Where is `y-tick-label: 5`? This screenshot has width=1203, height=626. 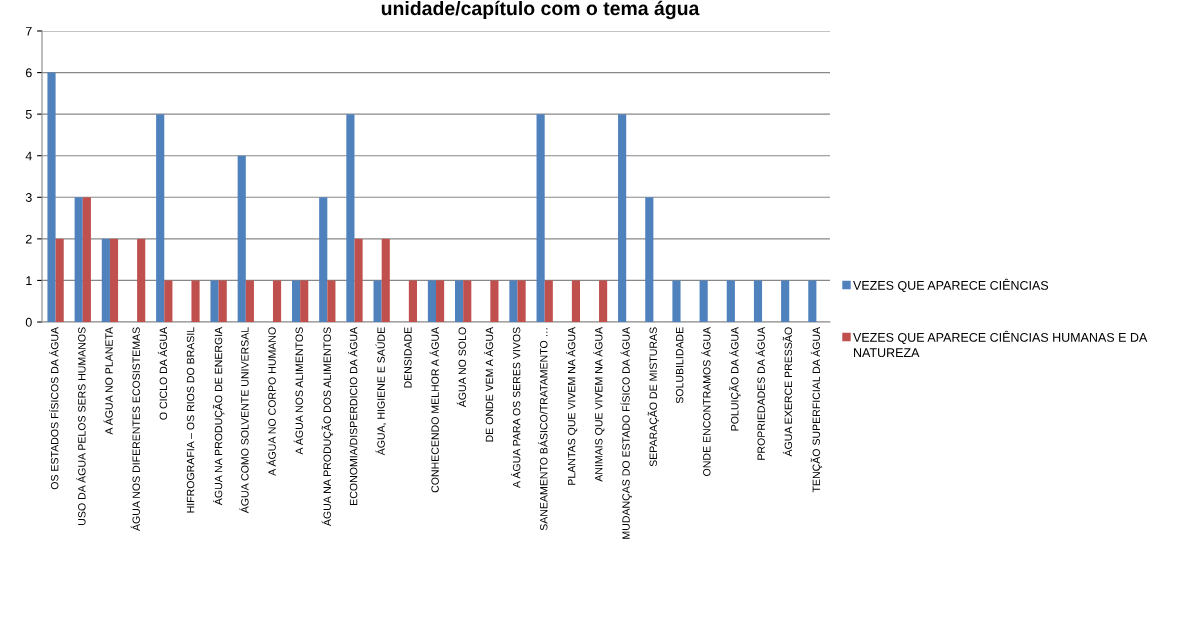
y-tick-label: 5 is located at coordinates (28, 114).